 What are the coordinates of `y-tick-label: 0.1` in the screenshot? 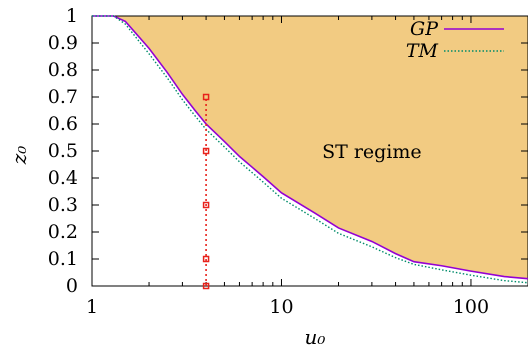 It's located at (63, 259).